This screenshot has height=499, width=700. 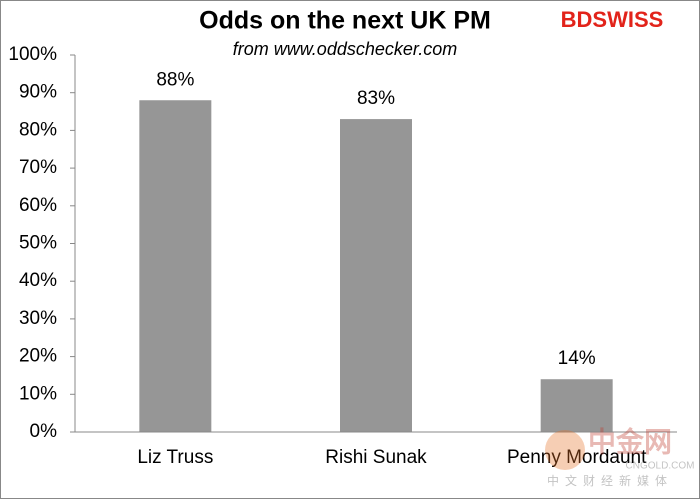 What do you see at coordinates (610, 480) in the screenshot?
I see `watermark-tagline: 中文财经新媒体` at bounding box center [610, 480].